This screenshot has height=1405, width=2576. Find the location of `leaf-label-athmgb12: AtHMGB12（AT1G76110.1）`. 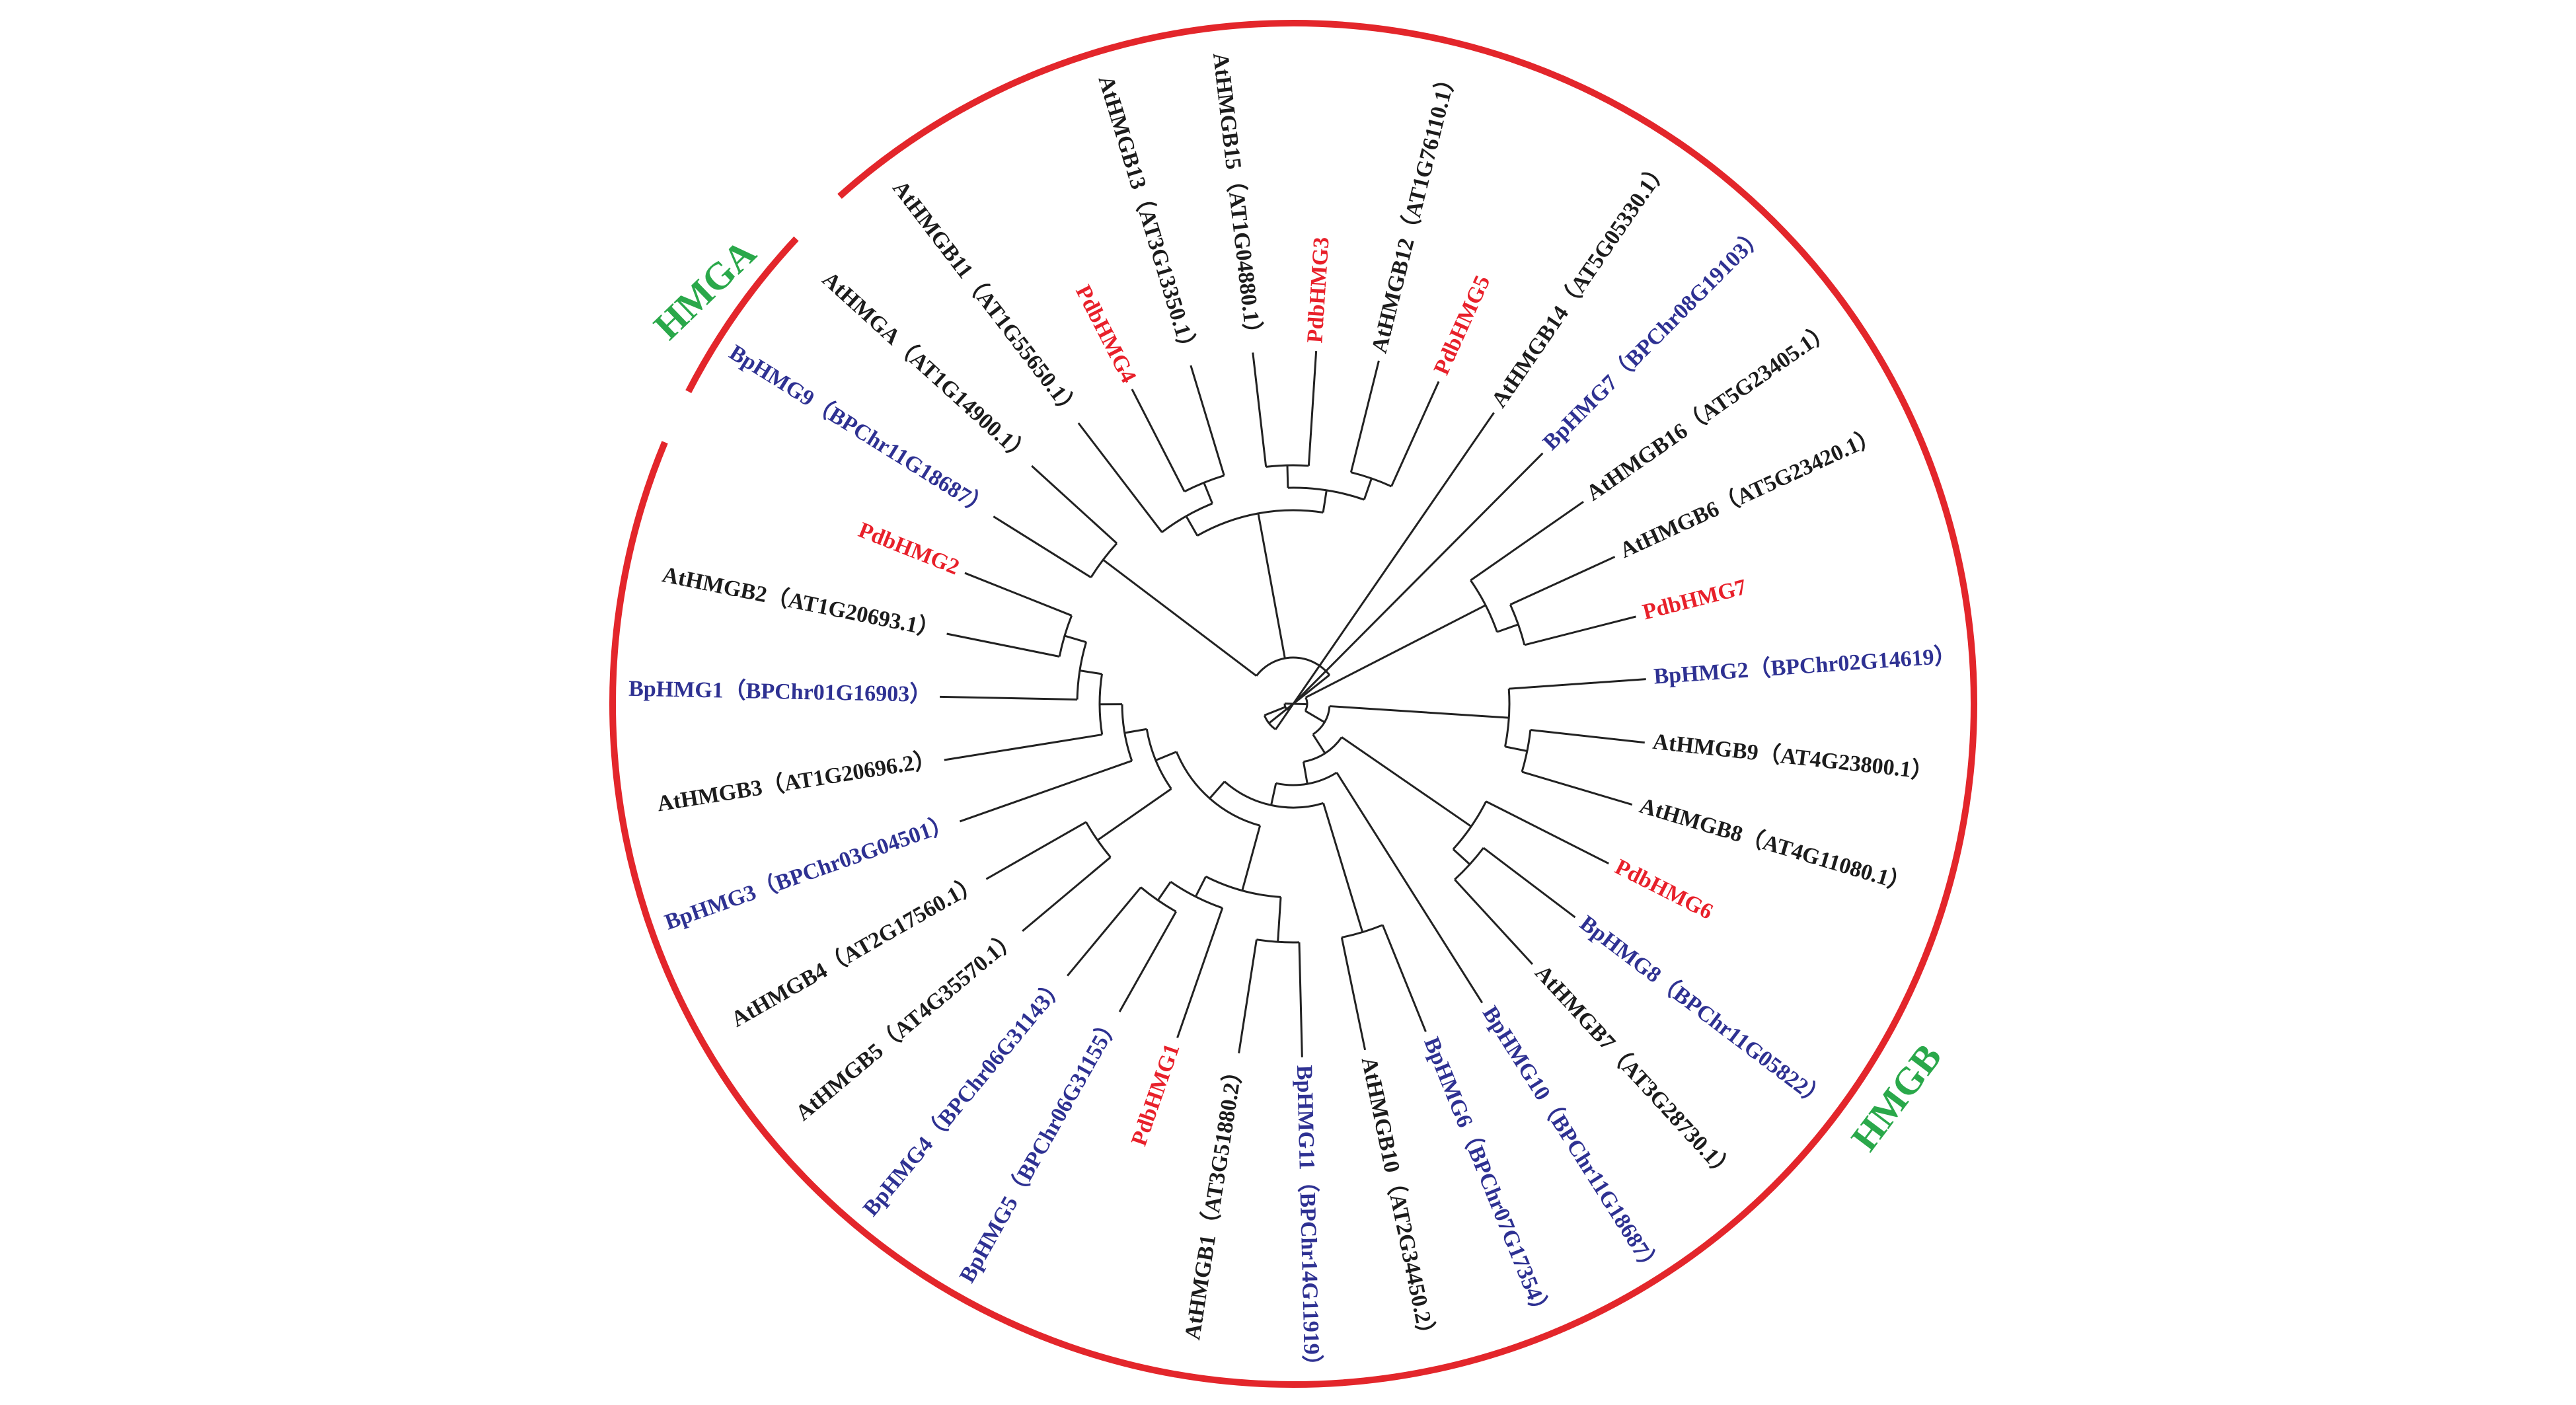

leaf-label-athmgb12: AtHMGB12（AT1G76110.1） is located at coordinates (1414, 211).